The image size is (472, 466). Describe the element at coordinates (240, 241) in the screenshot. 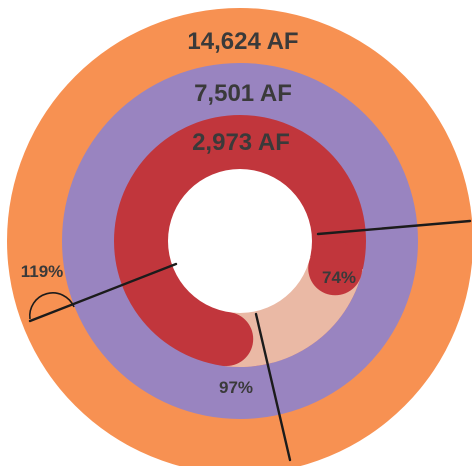

I see `center-hole` at that location.